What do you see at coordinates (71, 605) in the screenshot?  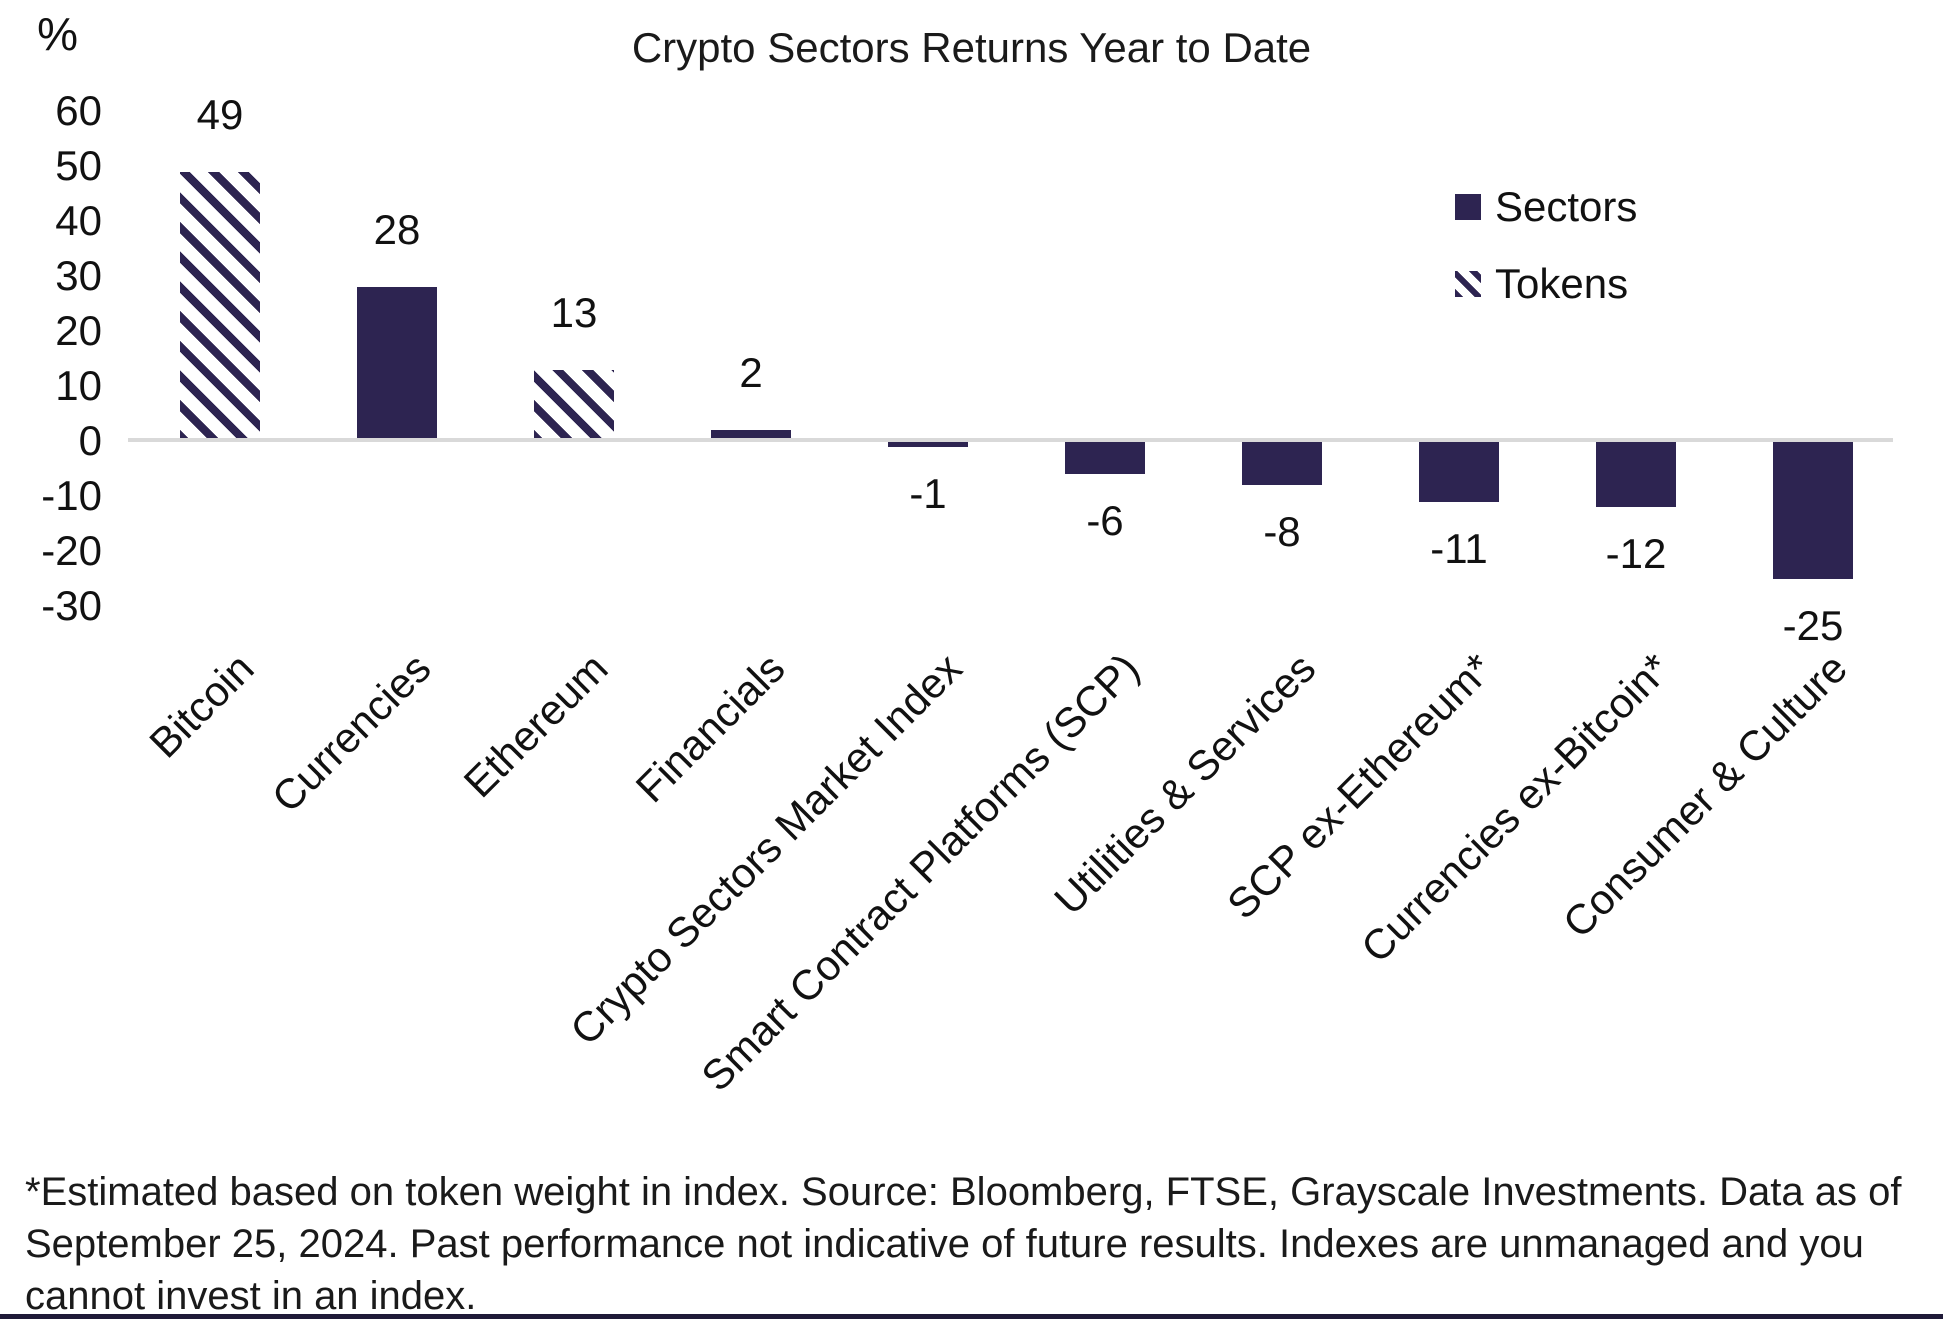 I see `y-tick-label--30: -30` at bounding box center [71, 605].